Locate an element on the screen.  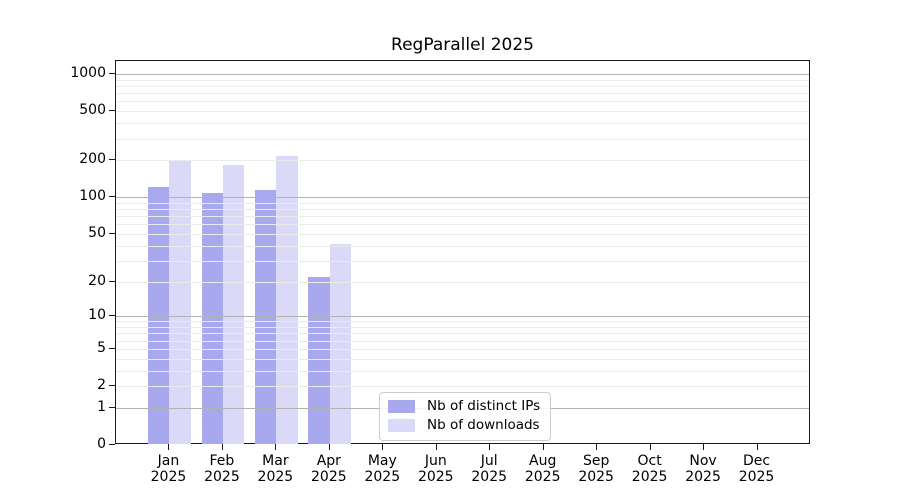
bar-mar-downloads is located at coordinates (287, 299).